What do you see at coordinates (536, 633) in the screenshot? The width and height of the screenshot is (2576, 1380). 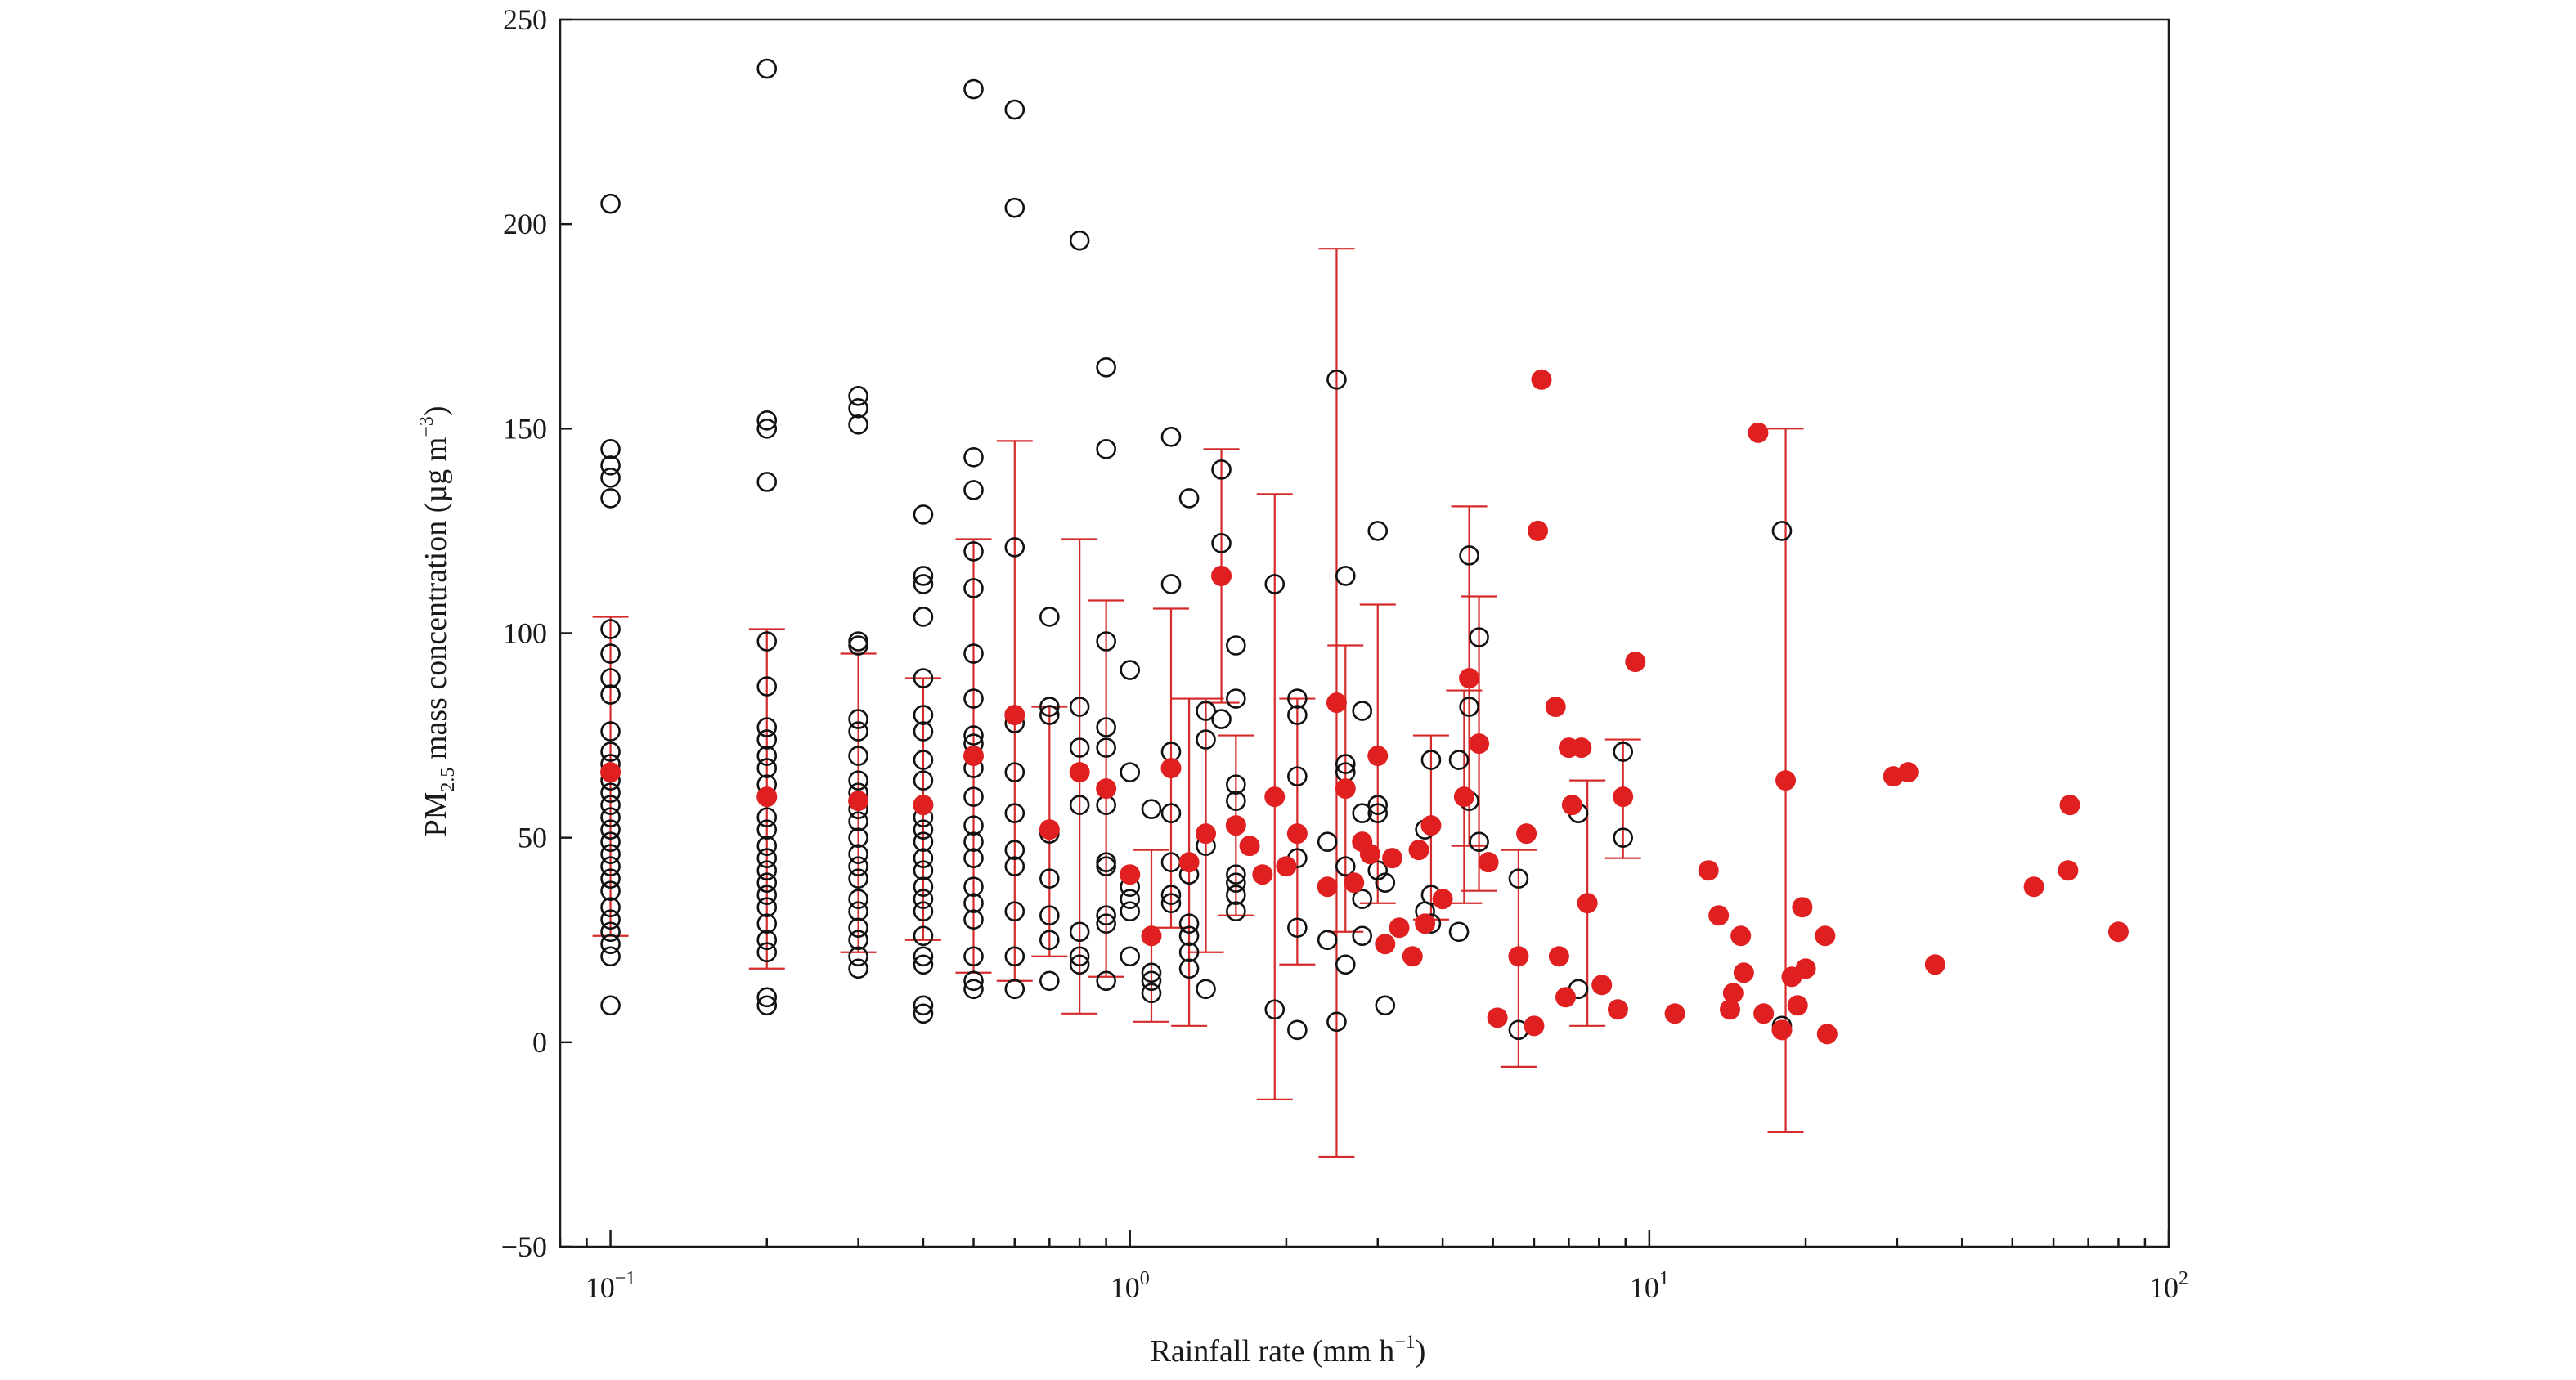 I see `y-axis: −50 0 50 100 150 200 250` at bounding box center [536, 633].